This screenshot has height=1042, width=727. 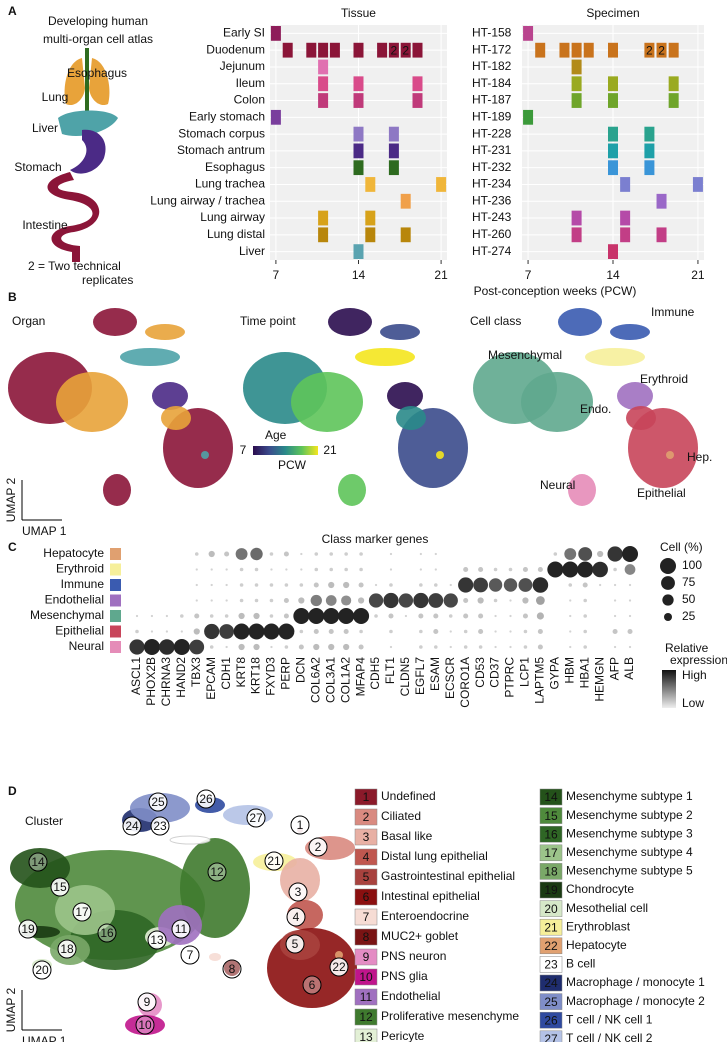 I want to click on row-label: HT-228, so click(x=492, y=133).